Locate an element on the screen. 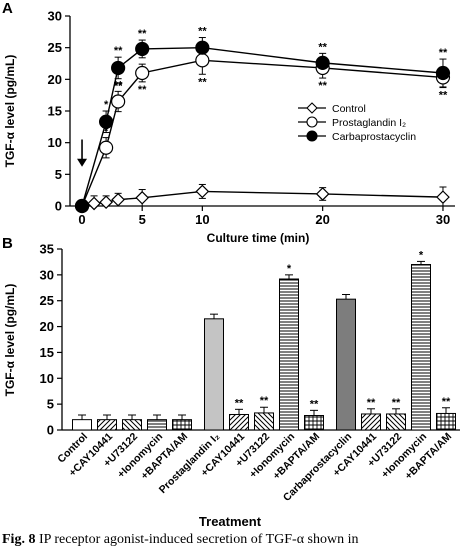 Image resolution: width=474 pixels, height=556 pixels. panel-a-x-axis-title: Culture time (min) is located at coordinates (258, 238).